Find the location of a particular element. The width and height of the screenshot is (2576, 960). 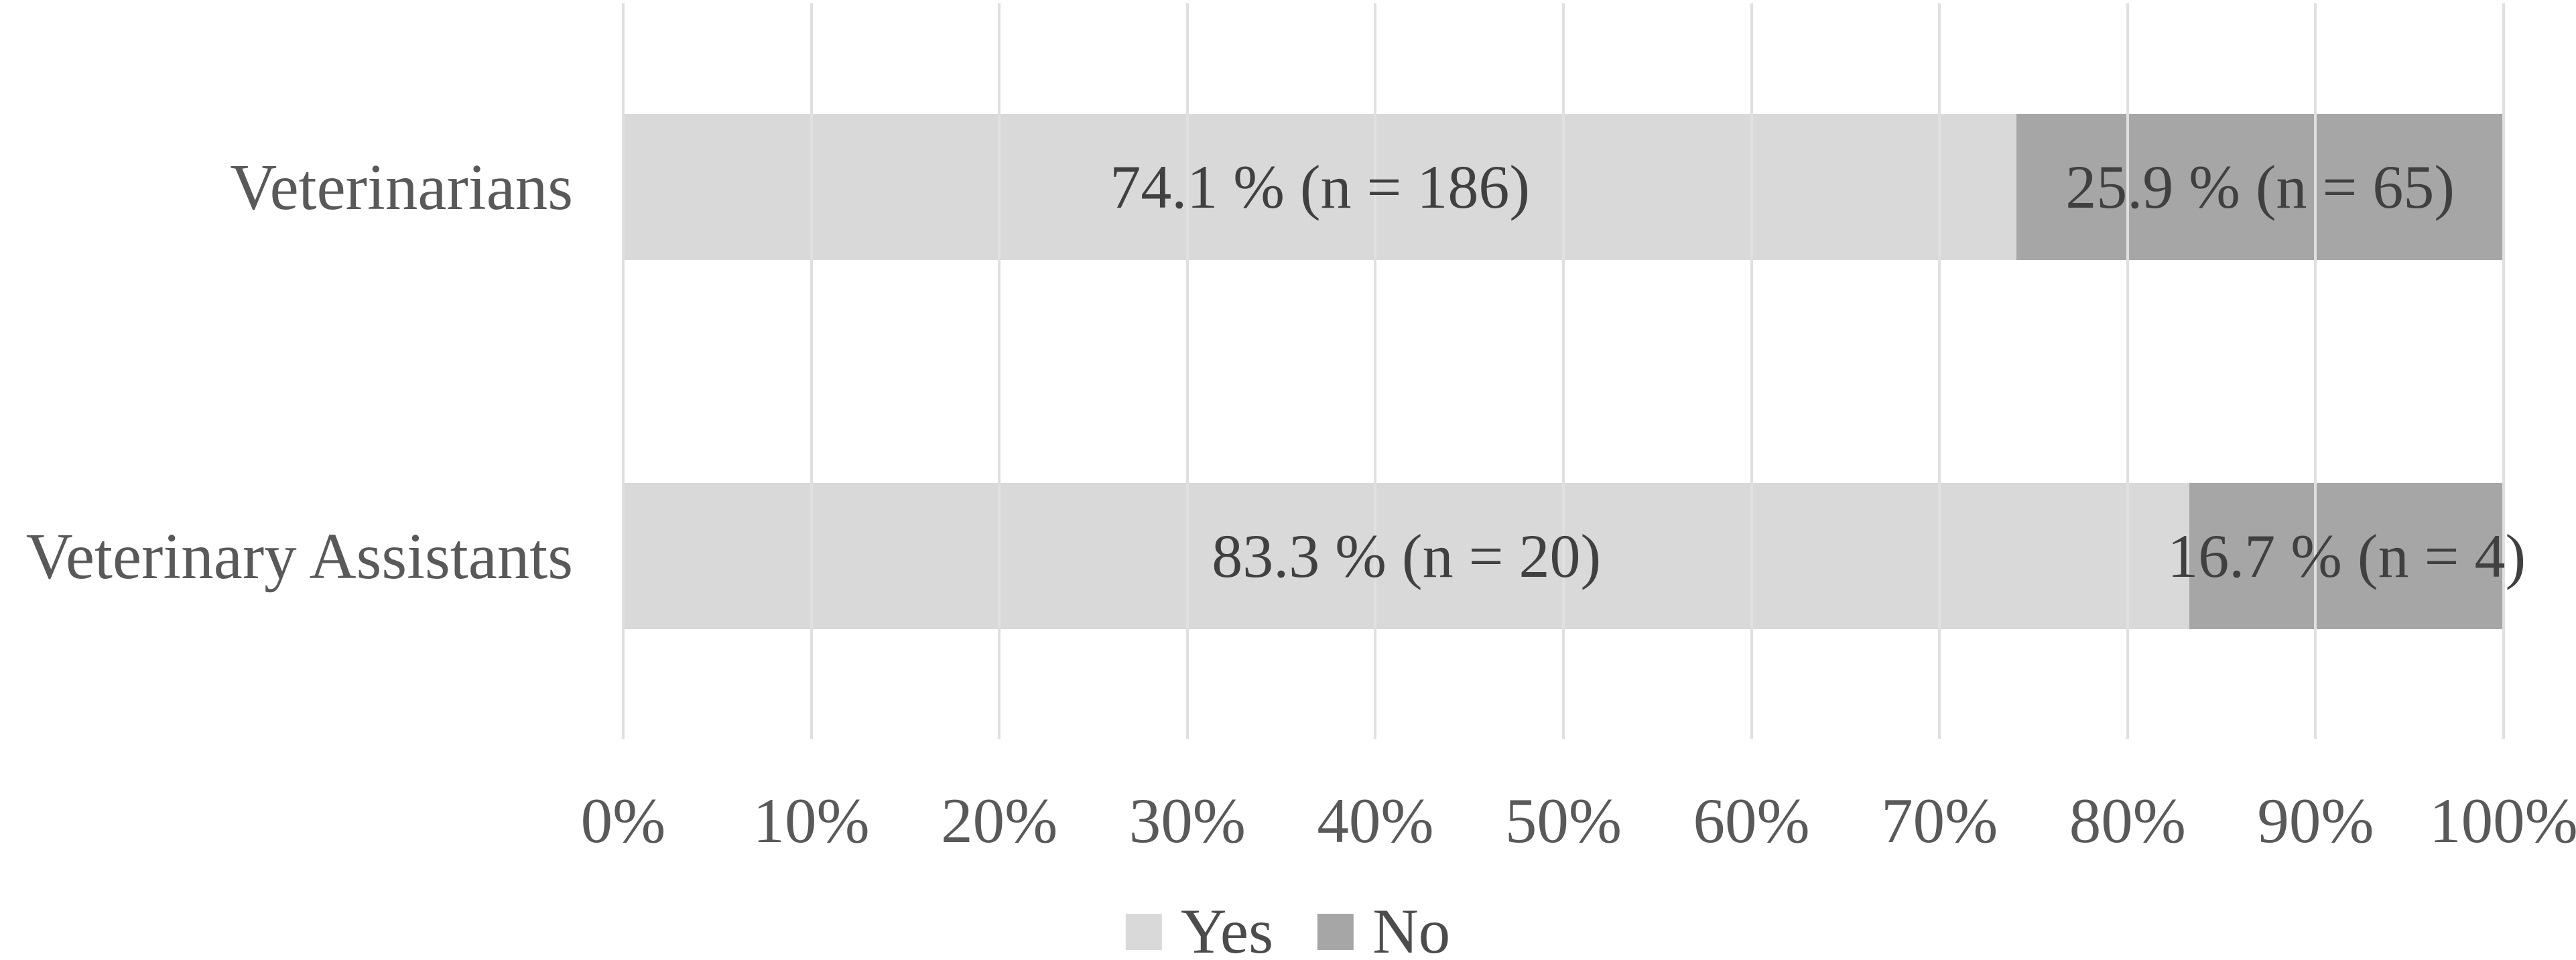

bar-veterinarians is located at coordinates (1563, 187).